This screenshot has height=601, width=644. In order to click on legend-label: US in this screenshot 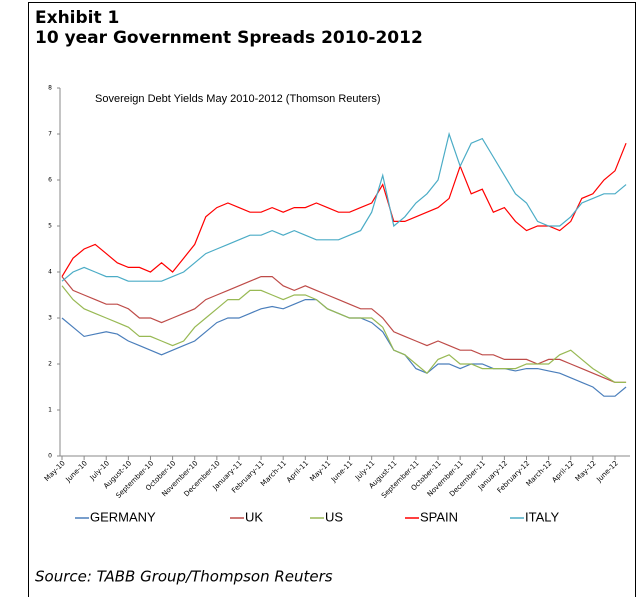, I will do `click(334, 516)`.